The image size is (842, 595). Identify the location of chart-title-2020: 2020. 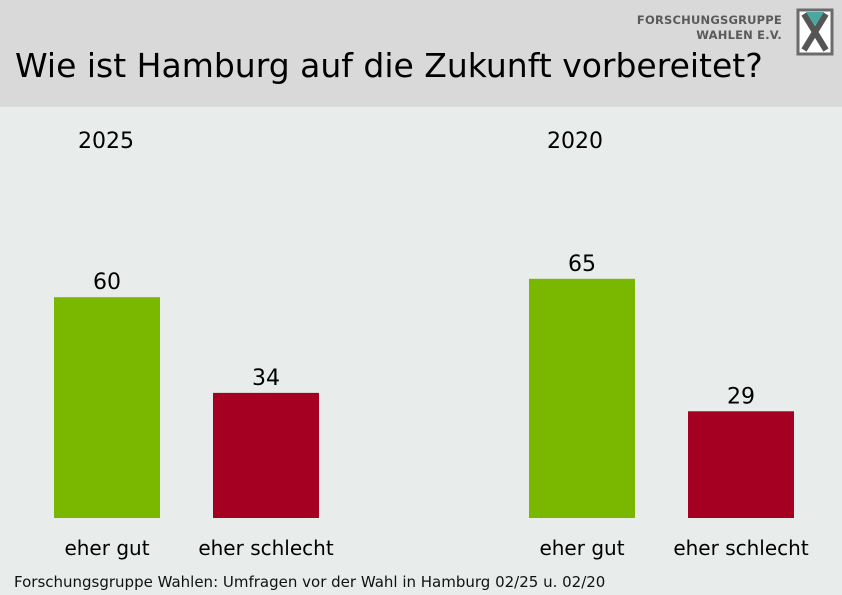
(575, 141).